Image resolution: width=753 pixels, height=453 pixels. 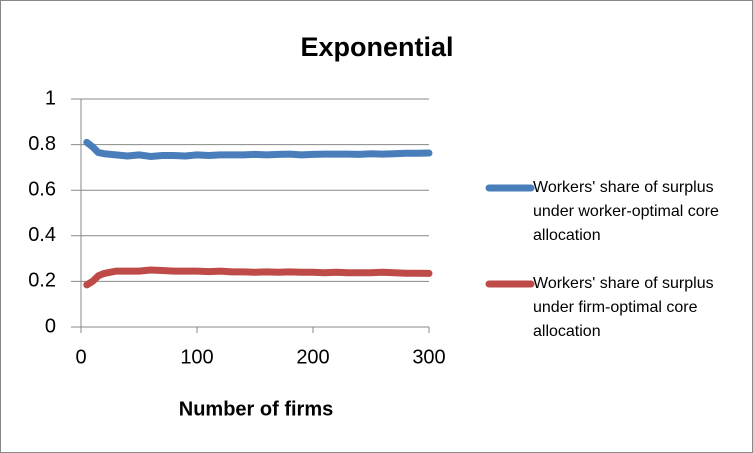 What do you see at coordinates (50, 326) in the screenshot?
I see `y-tick-label: 0` at bounding box center [50, 326].